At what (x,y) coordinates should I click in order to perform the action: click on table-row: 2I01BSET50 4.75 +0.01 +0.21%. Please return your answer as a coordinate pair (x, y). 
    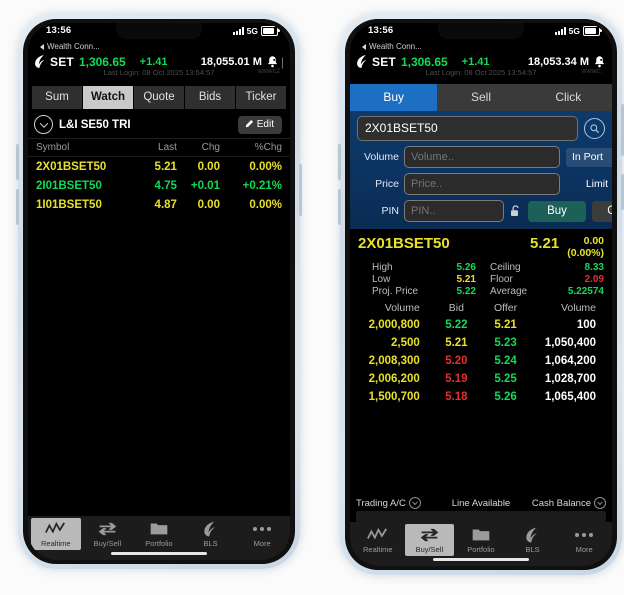
    Looking at the image, I should click on (159, 185).